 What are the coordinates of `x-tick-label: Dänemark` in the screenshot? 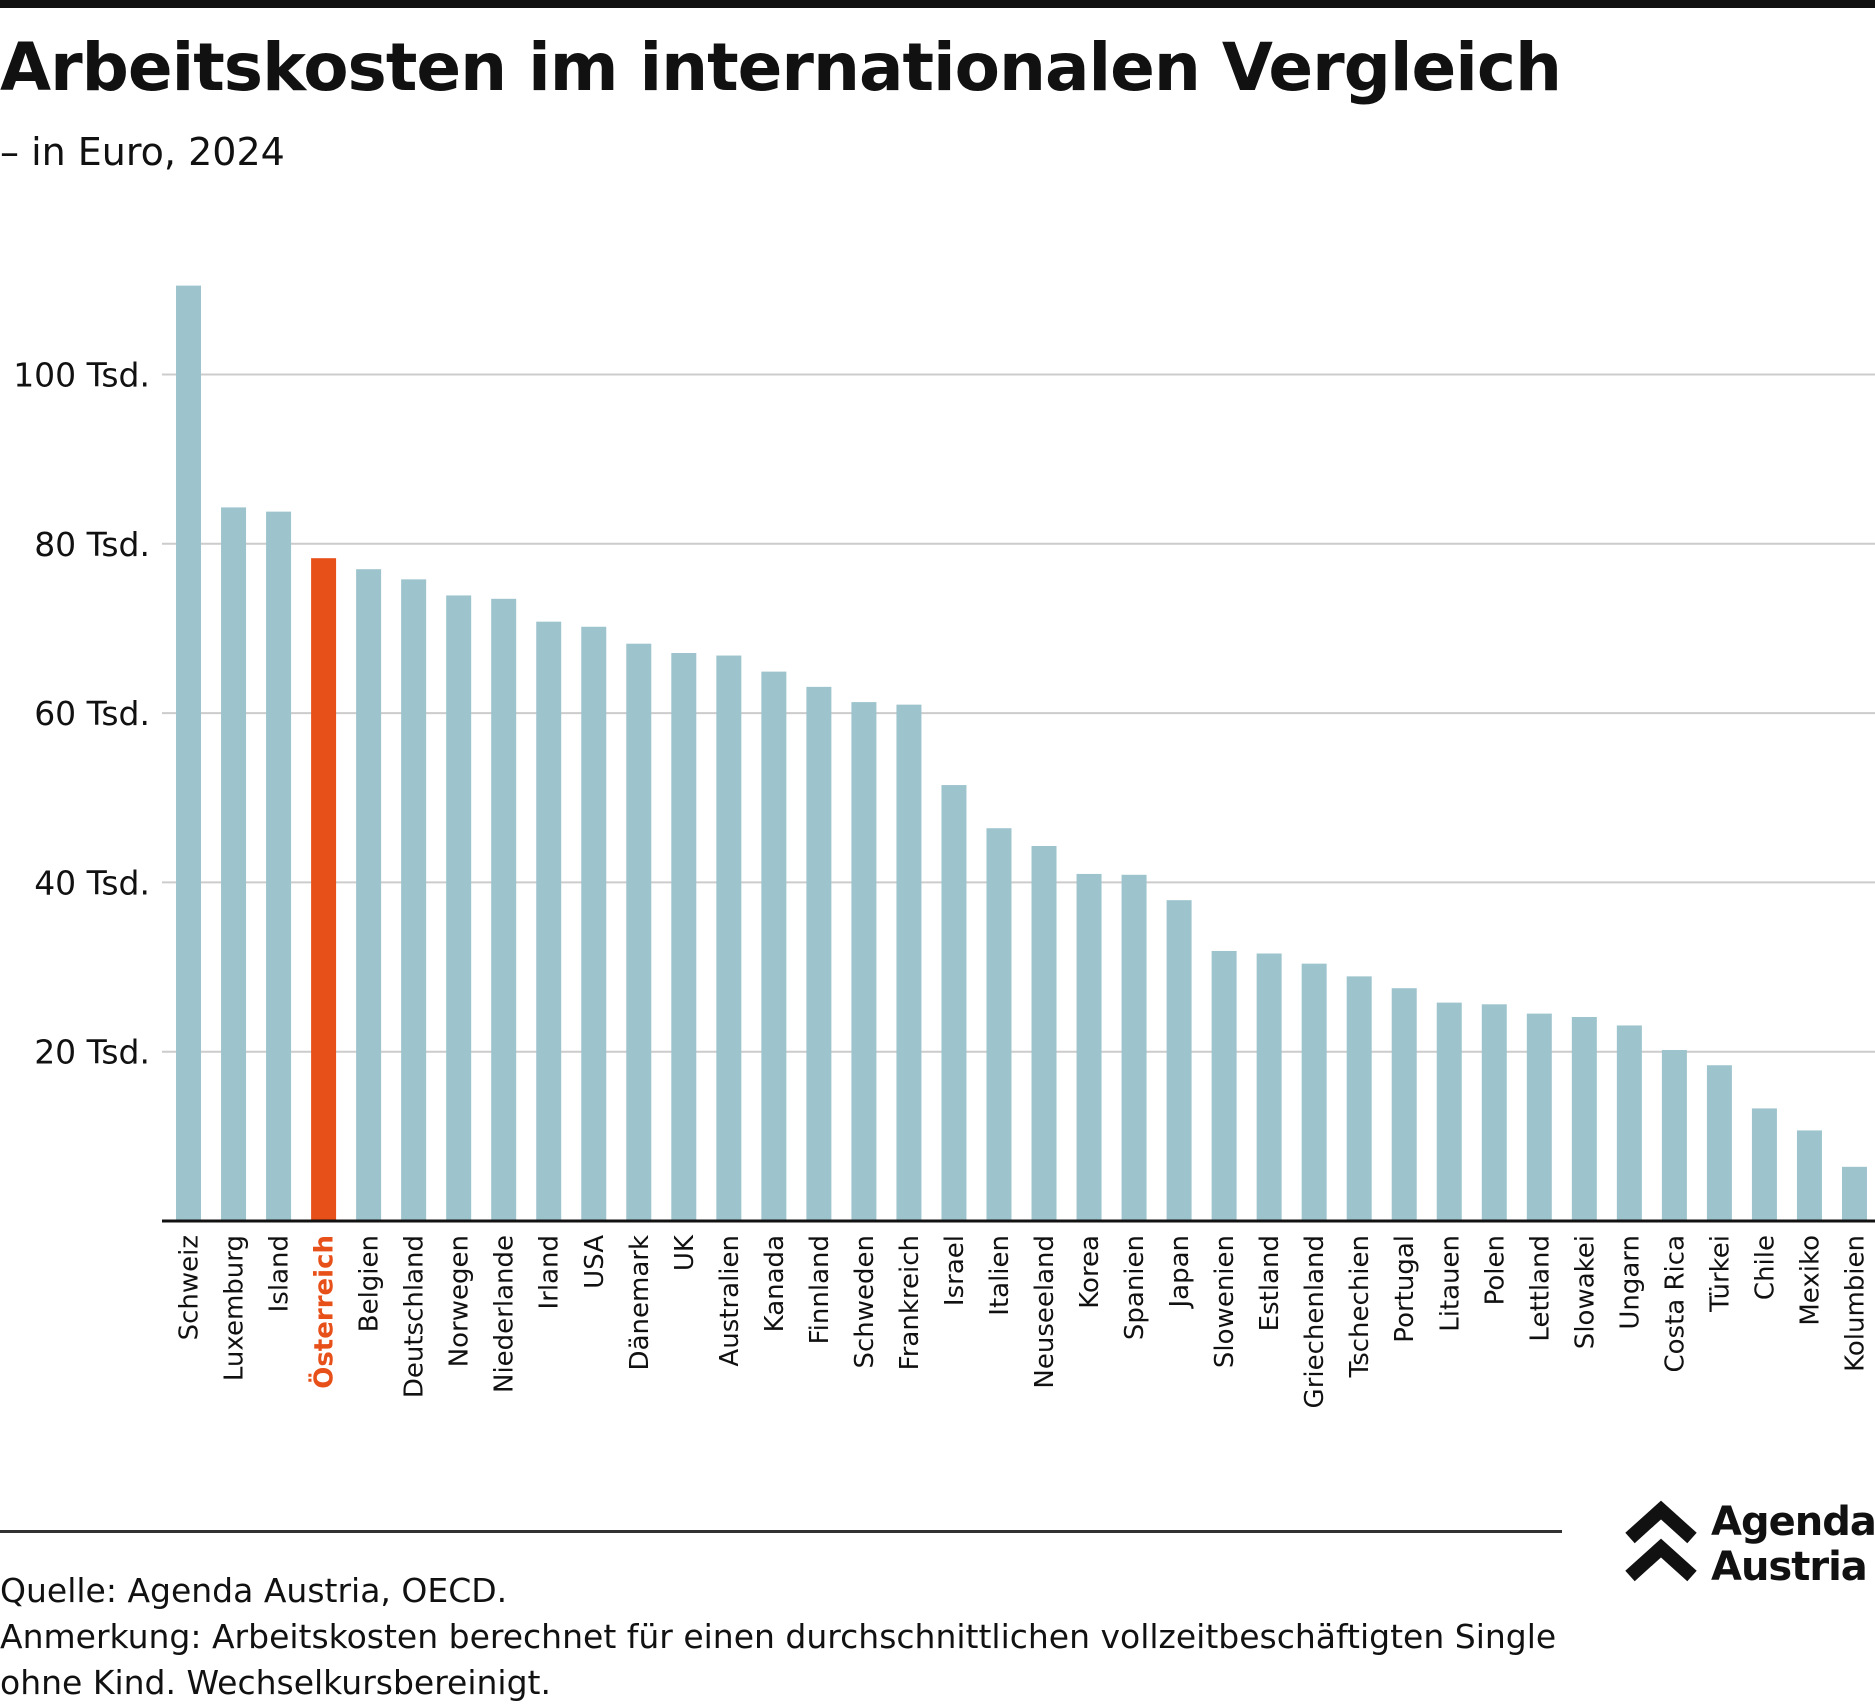 It's located at (640, 1302).